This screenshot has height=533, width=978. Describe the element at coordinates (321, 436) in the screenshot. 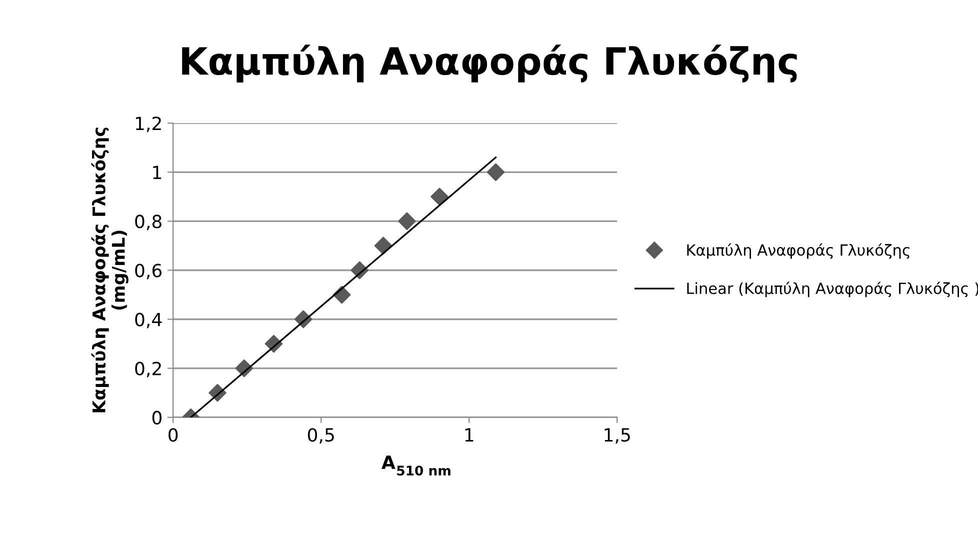

I see `x-tick-label: 0,5` at that location.